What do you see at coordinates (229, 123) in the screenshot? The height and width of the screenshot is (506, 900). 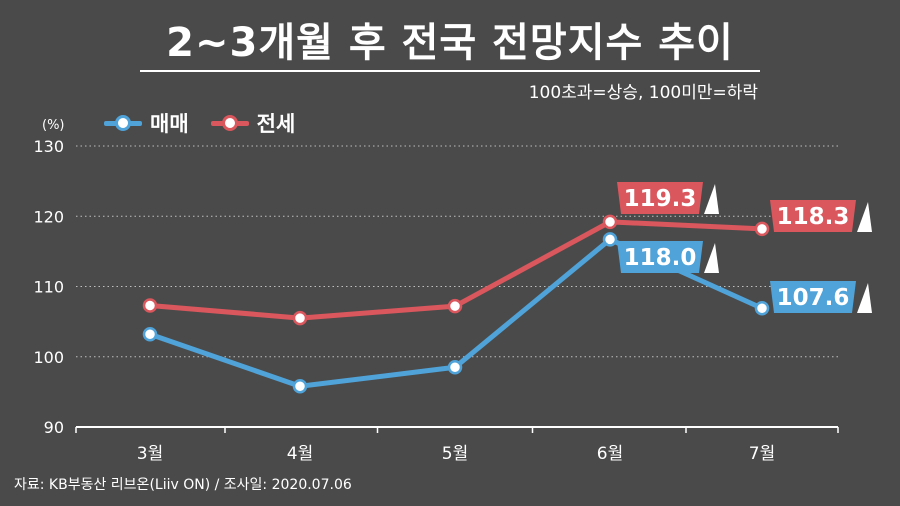 I see `legend-swatch-jeonse` at bounding box center [229, 123].